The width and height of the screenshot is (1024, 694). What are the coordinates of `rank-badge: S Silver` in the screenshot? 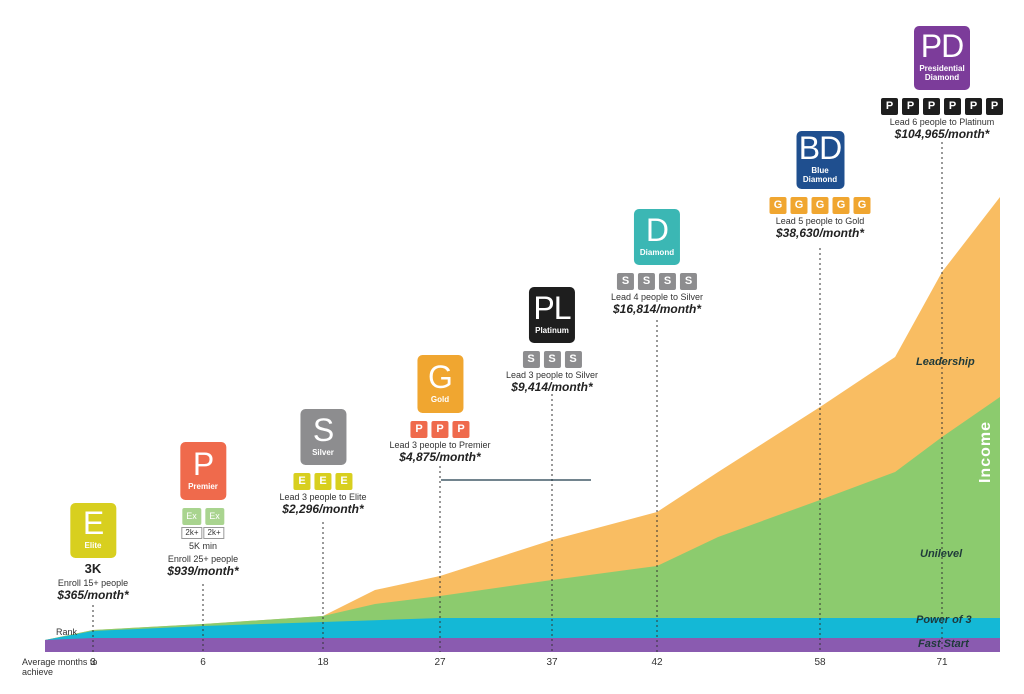 It's located at (322, 437).